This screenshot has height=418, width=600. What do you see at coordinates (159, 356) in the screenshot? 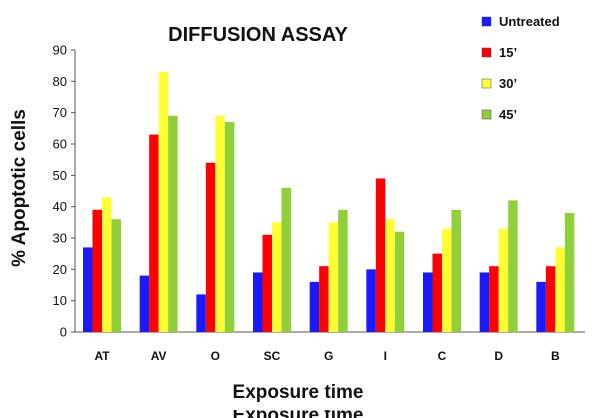
I see `x-category-label: AV` at bounding box center [159, 356].